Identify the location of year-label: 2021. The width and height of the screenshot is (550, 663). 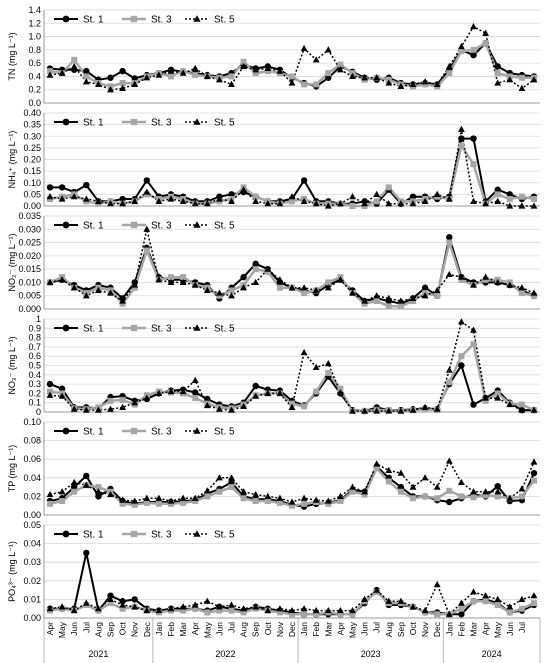
(98, 654).